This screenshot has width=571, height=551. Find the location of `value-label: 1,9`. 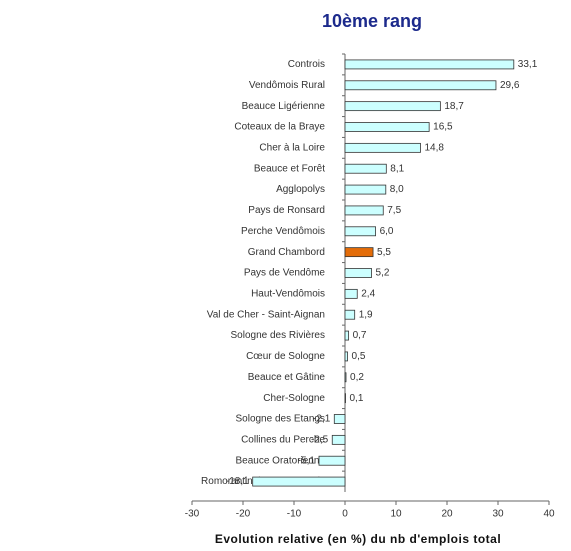

value-label: 1,9 is located at coordinates (366, 314).